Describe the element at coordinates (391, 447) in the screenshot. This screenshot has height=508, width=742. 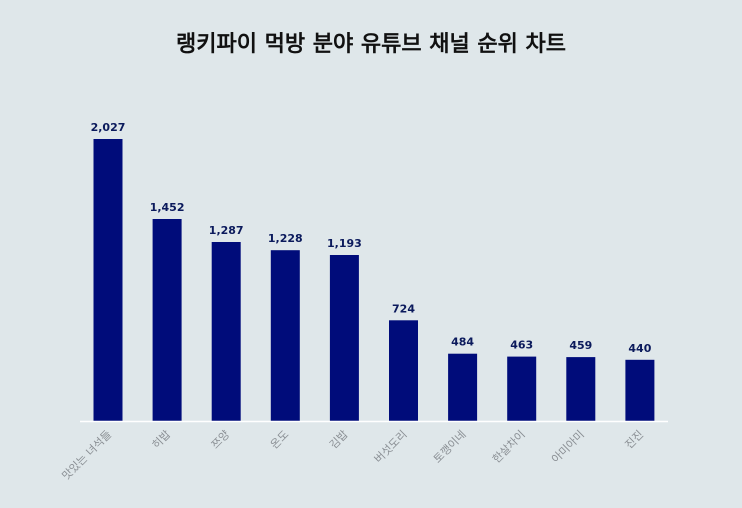
I see `category-label-6: 버섯도리` at that location.